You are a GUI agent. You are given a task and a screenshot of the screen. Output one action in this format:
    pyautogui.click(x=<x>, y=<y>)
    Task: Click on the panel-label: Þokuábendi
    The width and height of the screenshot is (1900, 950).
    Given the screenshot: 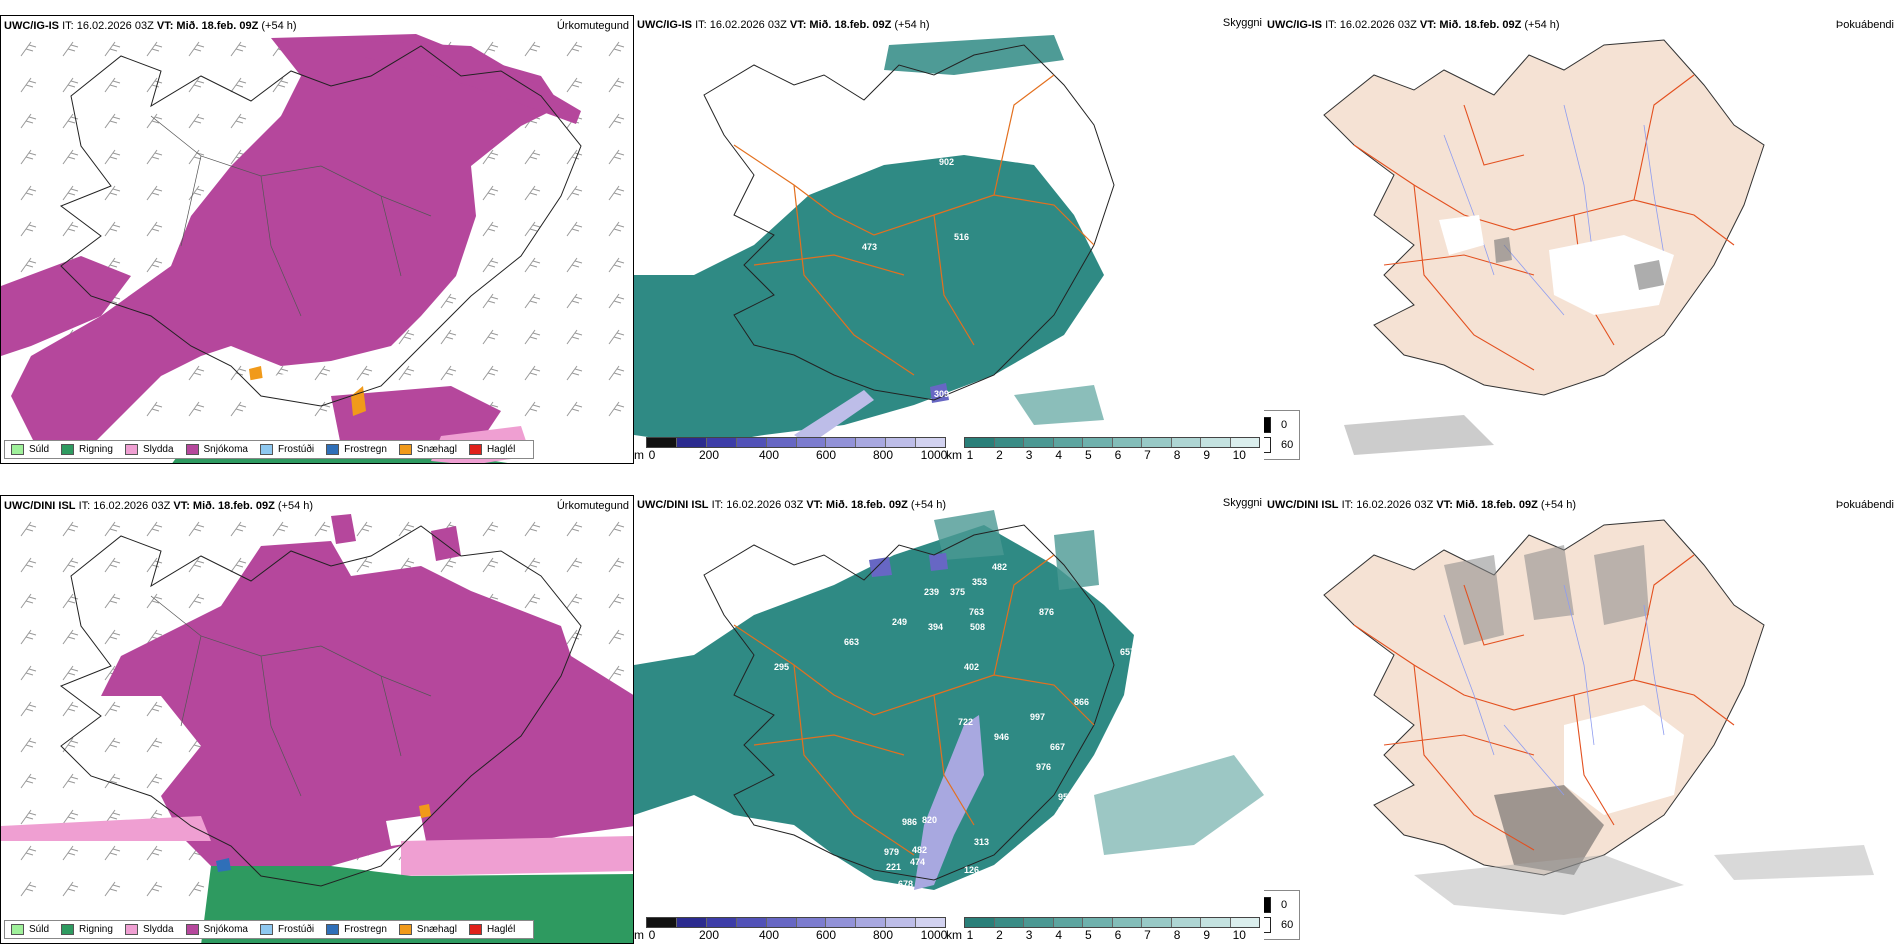 What is the action you would take?
    pyautogui.click(x=1864, y=505)
    